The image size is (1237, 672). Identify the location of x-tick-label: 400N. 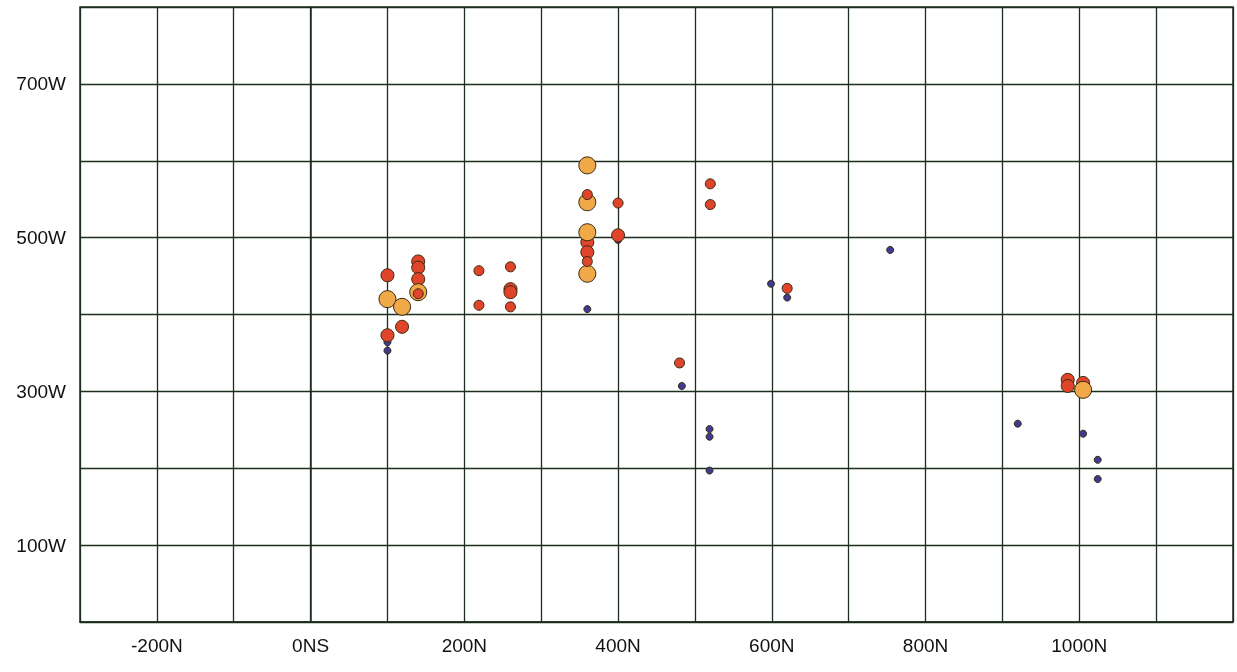
(618, 645).